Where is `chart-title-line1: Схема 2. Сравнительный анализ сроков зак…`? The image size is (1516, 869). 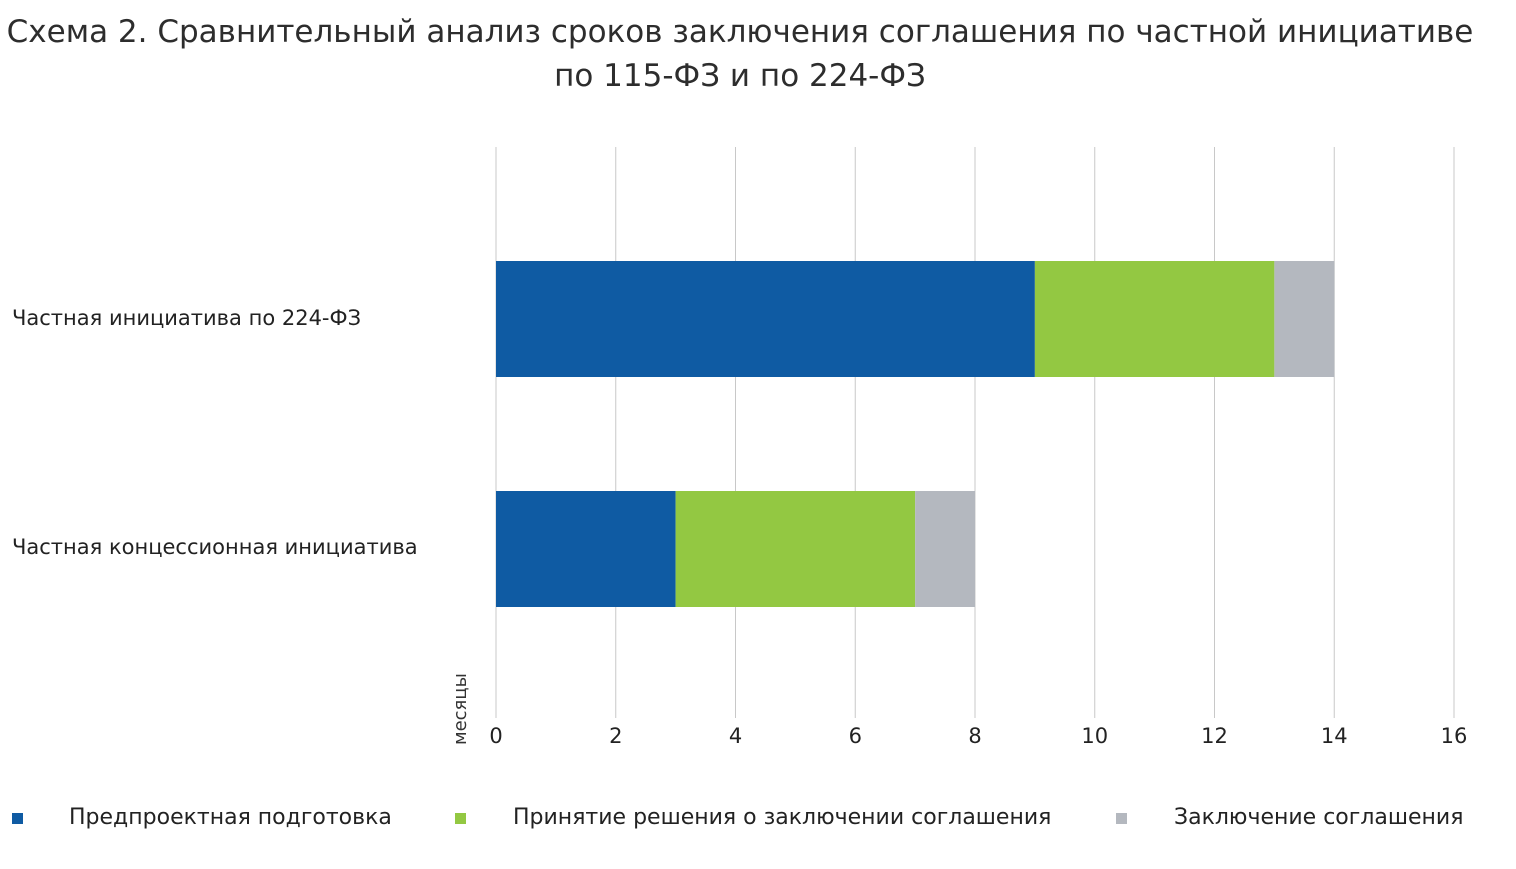
chart-title-line1: Схема 2. Сравнительный анализ сроков зак… is located at coordinates (740, 32).